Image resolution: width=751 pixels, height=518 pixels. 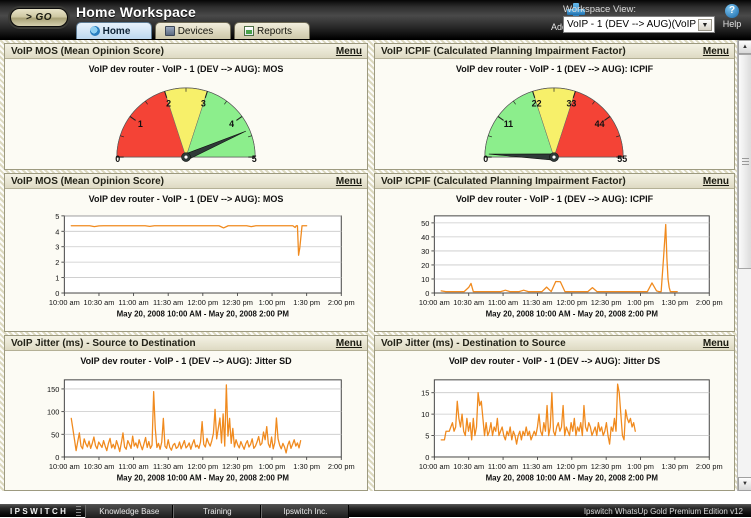 I want to click on footer-button-ipswitch-inc: Ipswitch Inc., so click(x=305, y=511).